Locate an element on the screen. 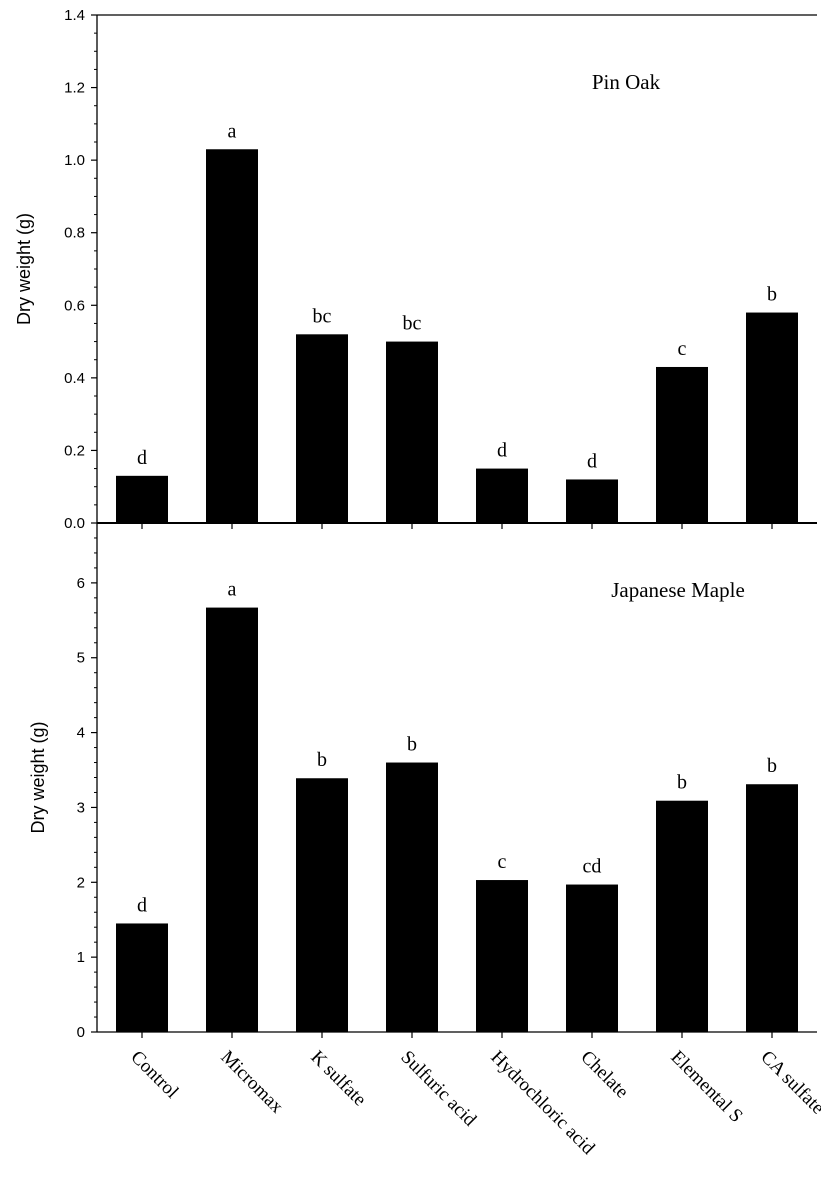 Image resolution: width=821 pixels, height=1189 pixels. y-tick-label: 5 is located at coordinates (81, 658).